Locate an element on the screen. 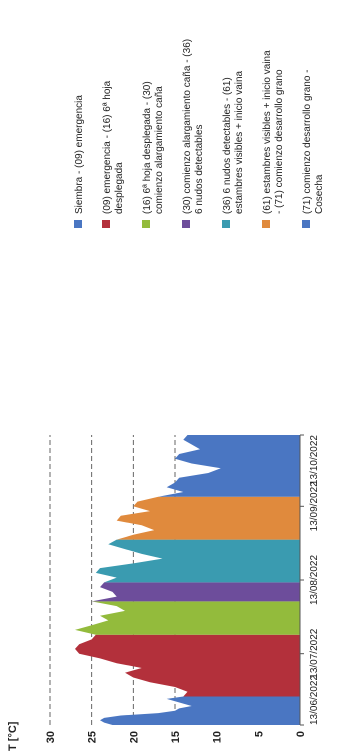 The width and height of the screenshot is (350, 753). y-tick-label: 30 is located at coordinates (51, 737).